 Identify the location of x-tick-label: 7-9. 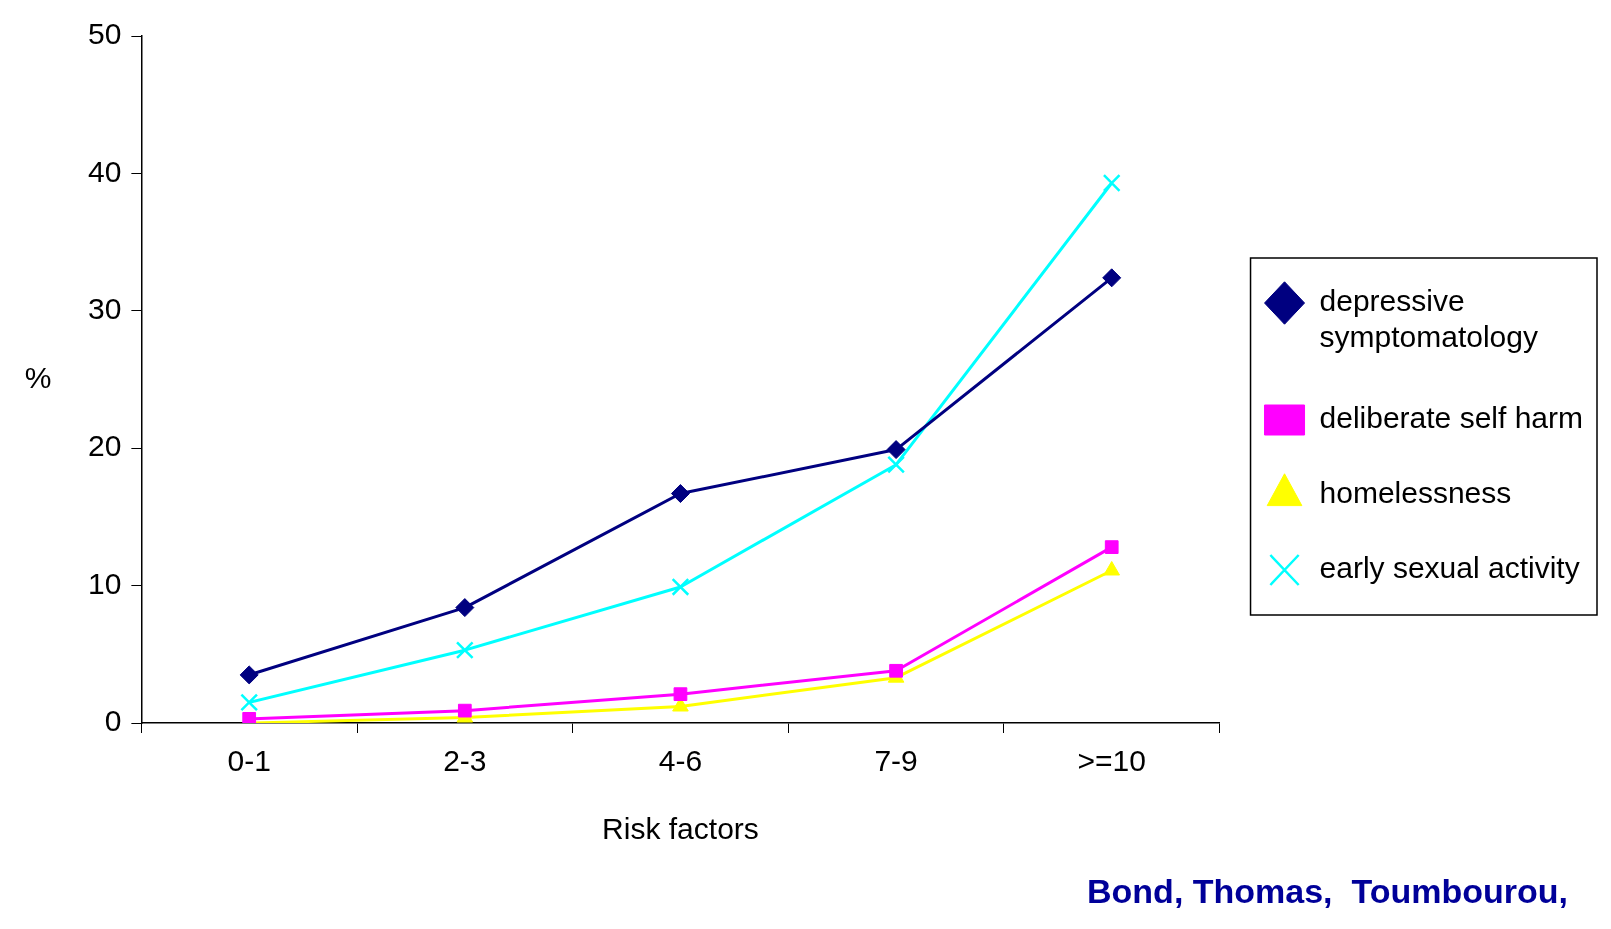
(896, 761).